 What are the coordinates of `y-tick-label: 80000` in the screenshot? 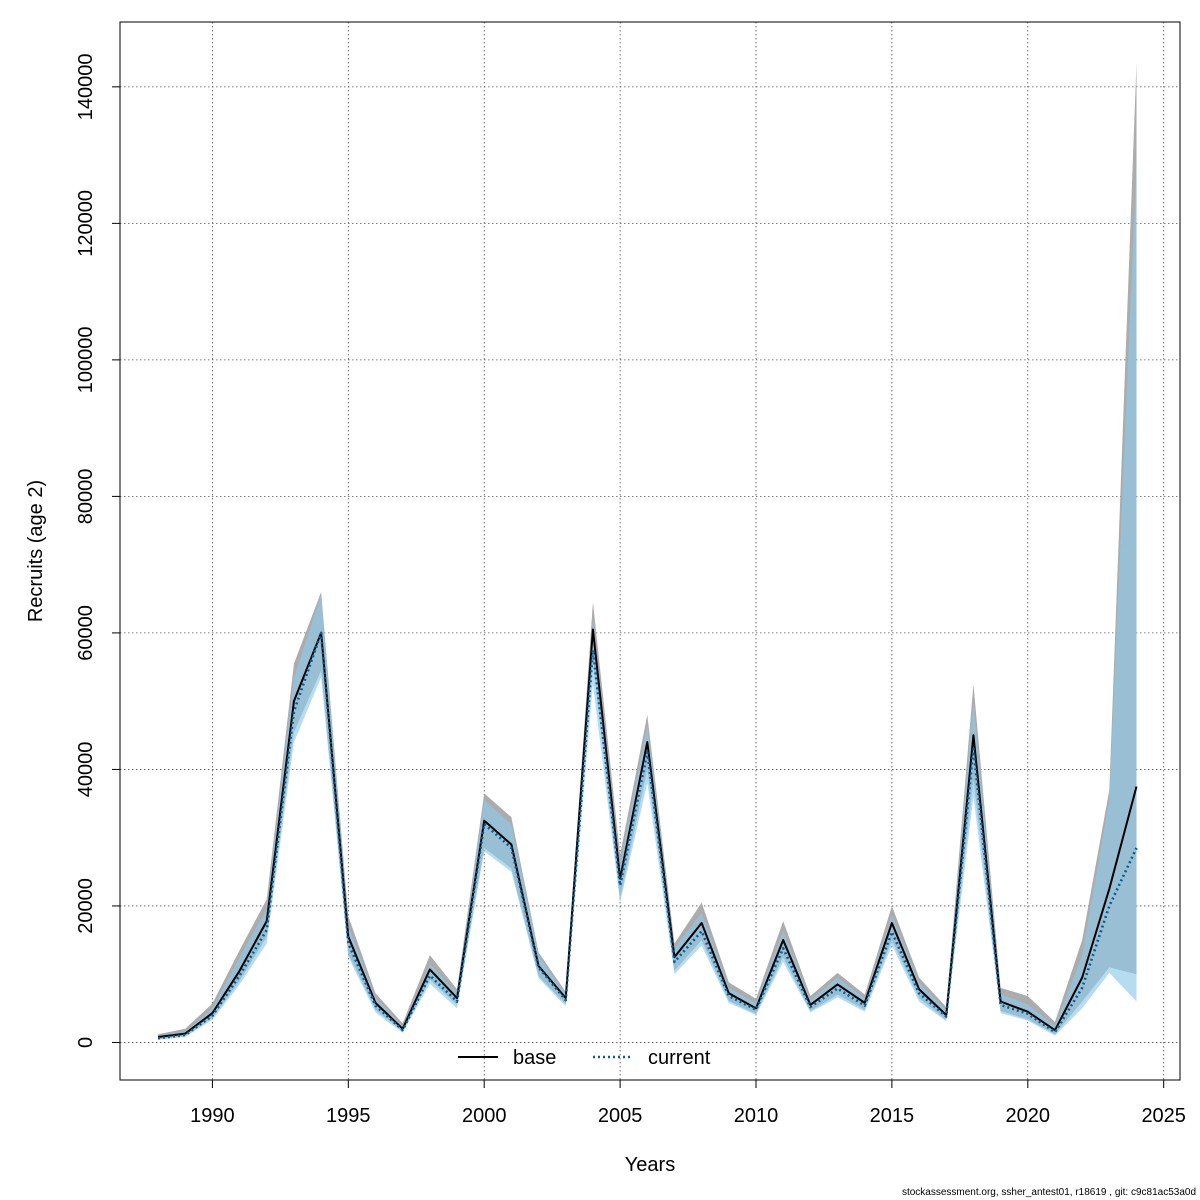 It's located at (86, 497).